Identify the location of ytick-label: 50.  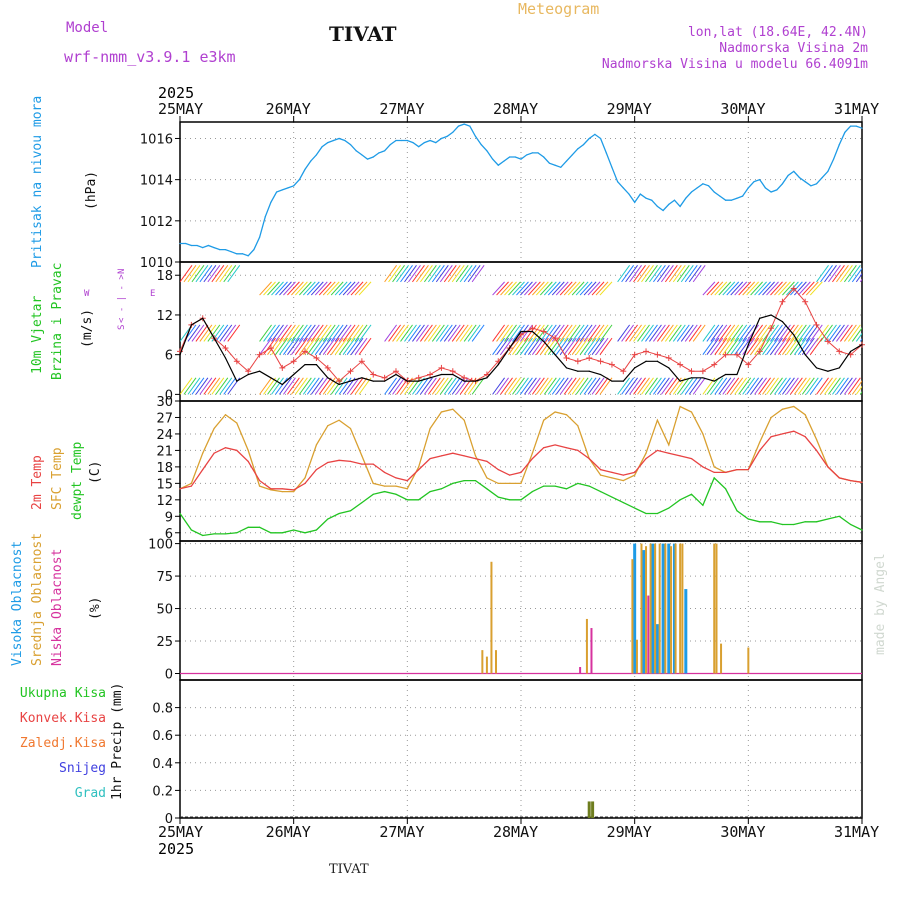
(164, 610).